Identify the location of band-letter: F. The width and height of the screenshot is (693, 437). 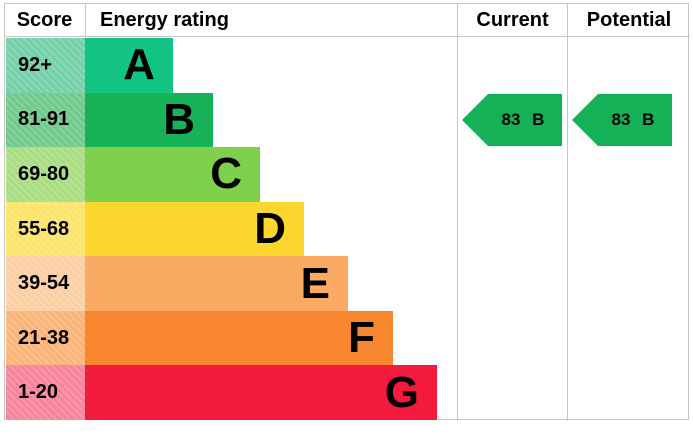
(361, 338).